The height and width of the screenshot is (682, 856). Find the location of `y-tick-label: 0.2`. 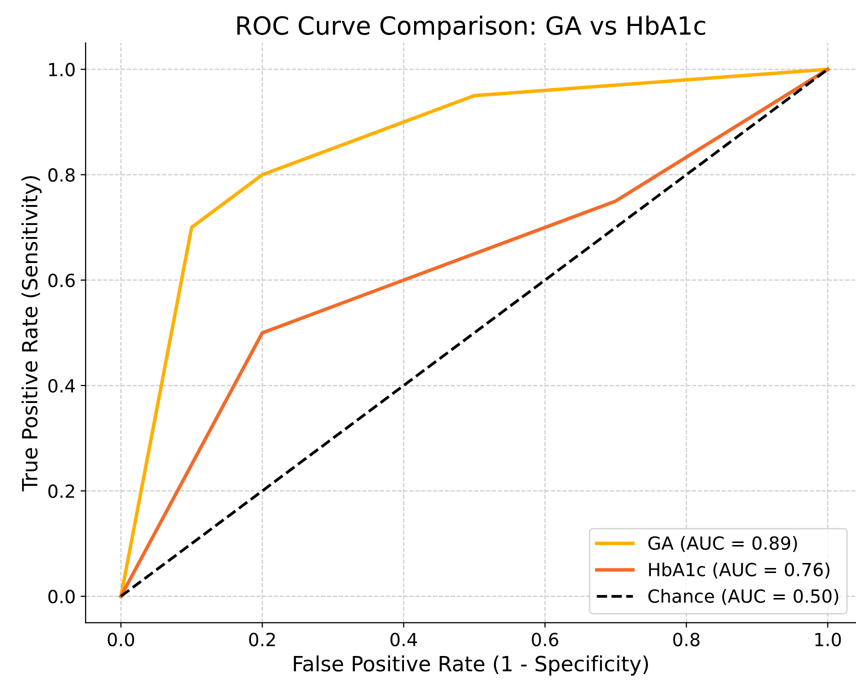

y-tick-label: 0.2 is located at coordinates (61, 491).